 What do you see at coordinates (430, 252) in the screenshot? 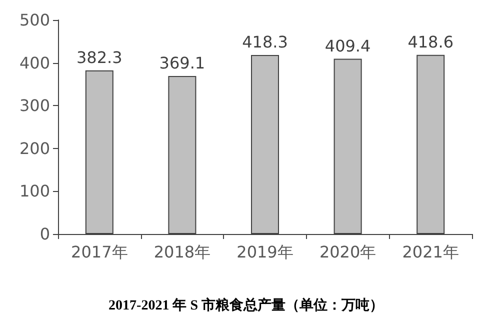
I see `x-tick-label: 2021年` at bounding box center [430, 252].